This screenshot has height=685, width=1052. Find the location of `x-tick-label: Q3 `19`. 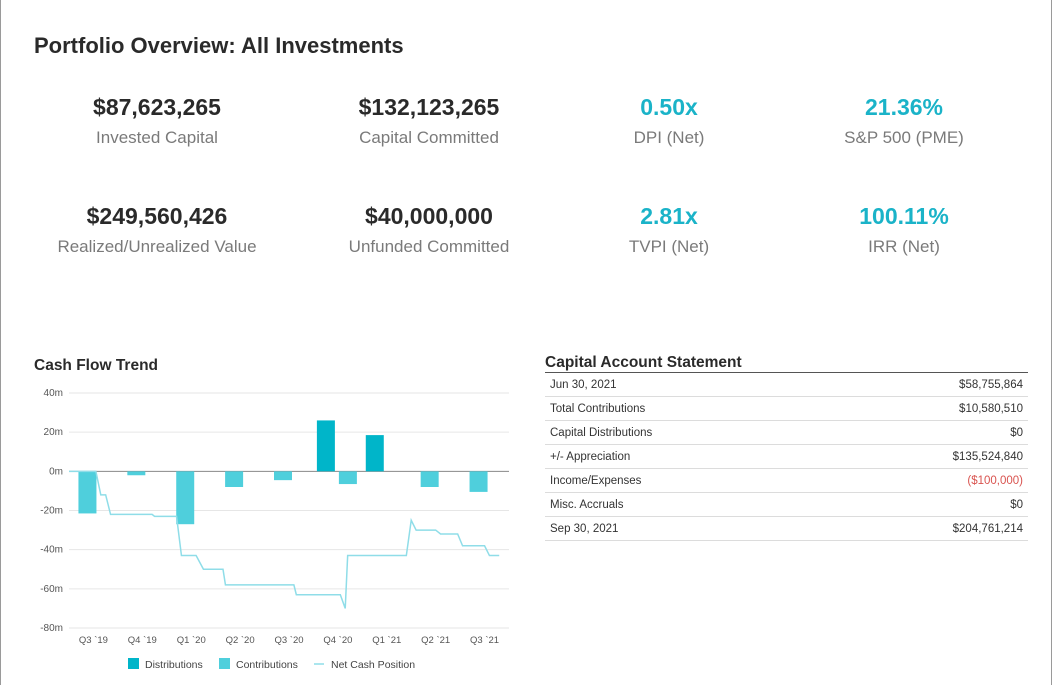

x-tick-label: Q3 `19 is located at coordinates (93, 640).